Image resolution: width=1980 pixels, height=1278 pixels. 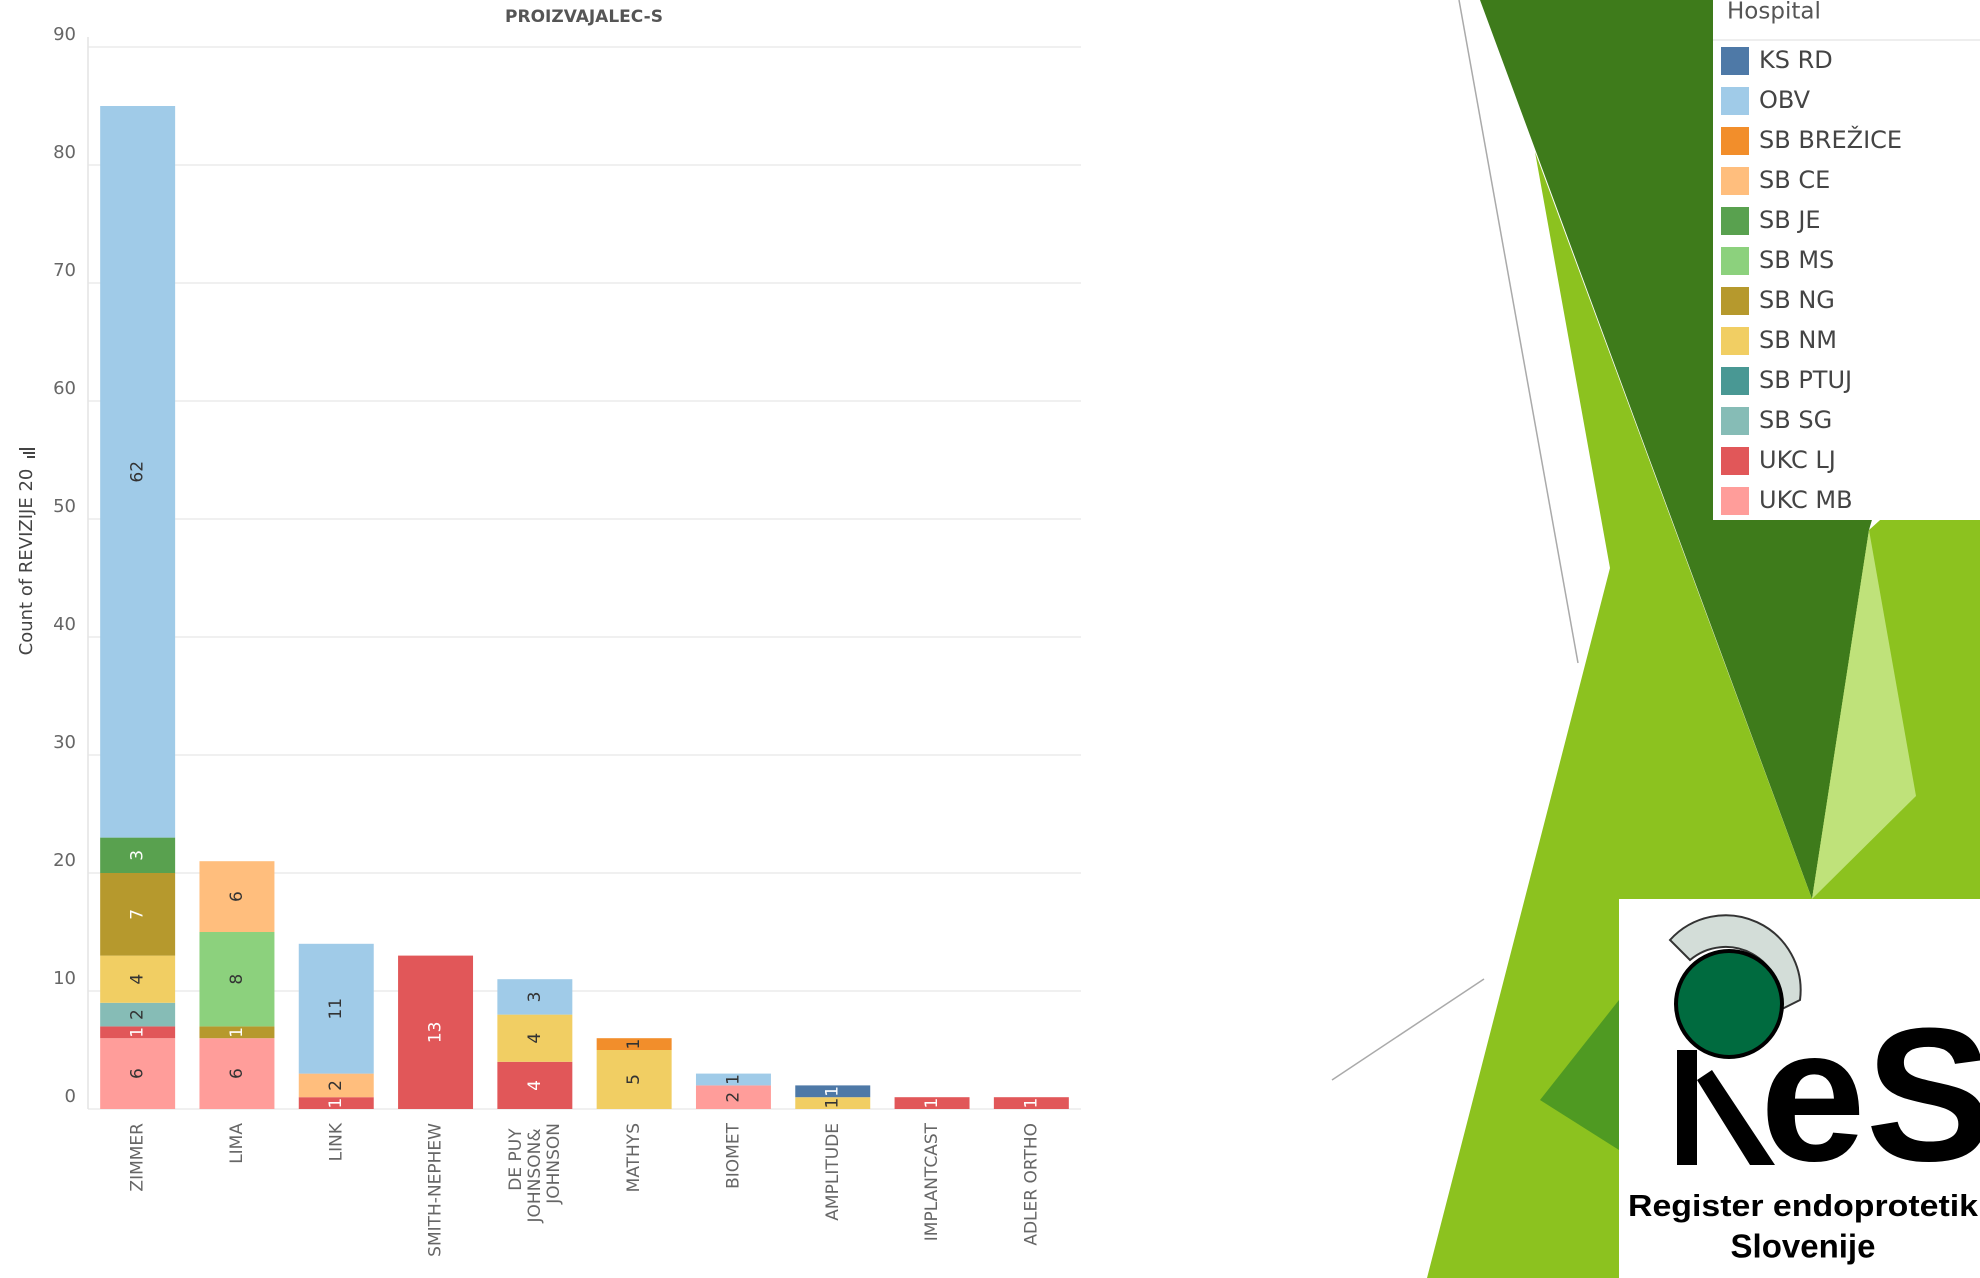 What do you see at coordinates (237, 1143) in the screenshot?
I see `x-tick-label: LIMA` at bounding box center [237, 1143].